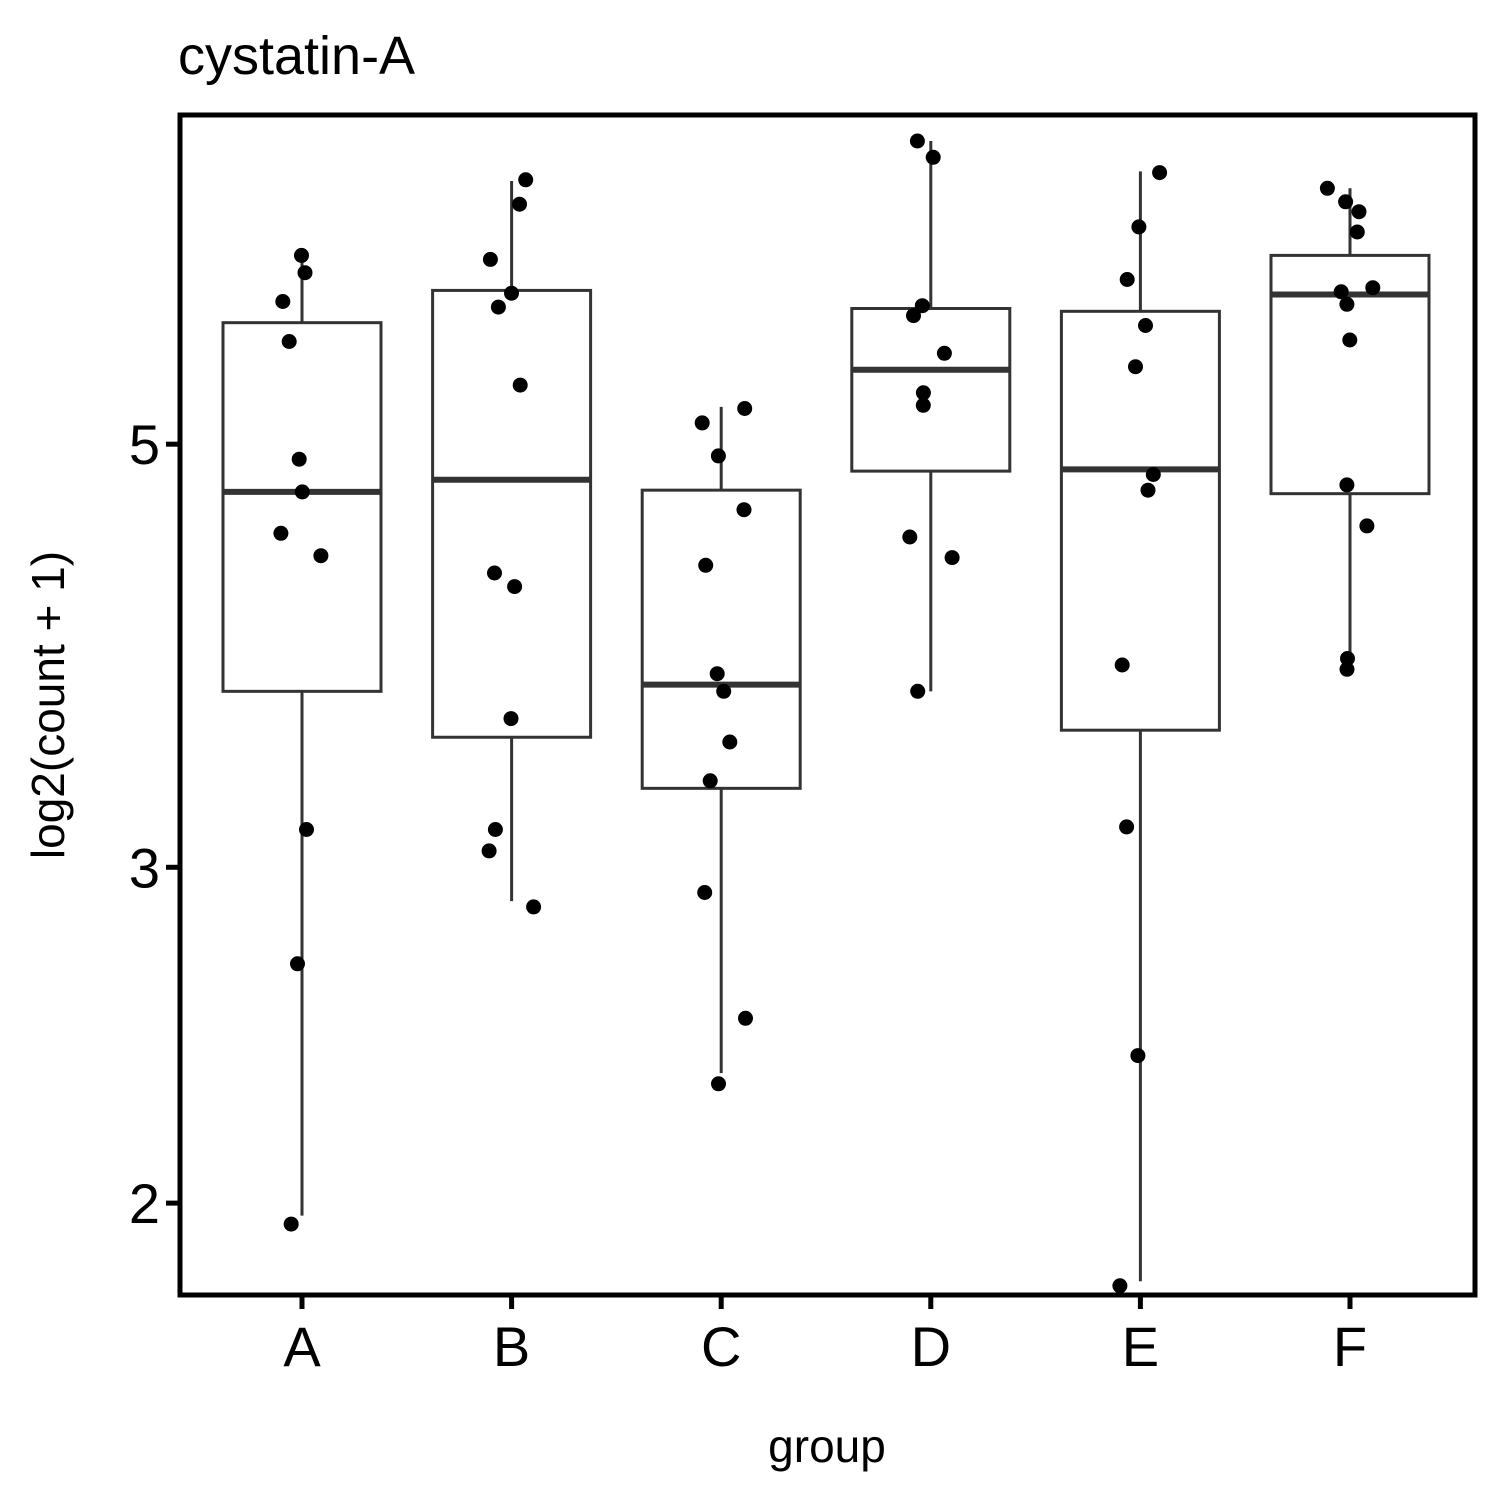 This screenshot has height=1500, width=1500. Describe the element at coordinates (825, 1336) in the screenshot. I see `x-axis: A B C D E F` at that location.